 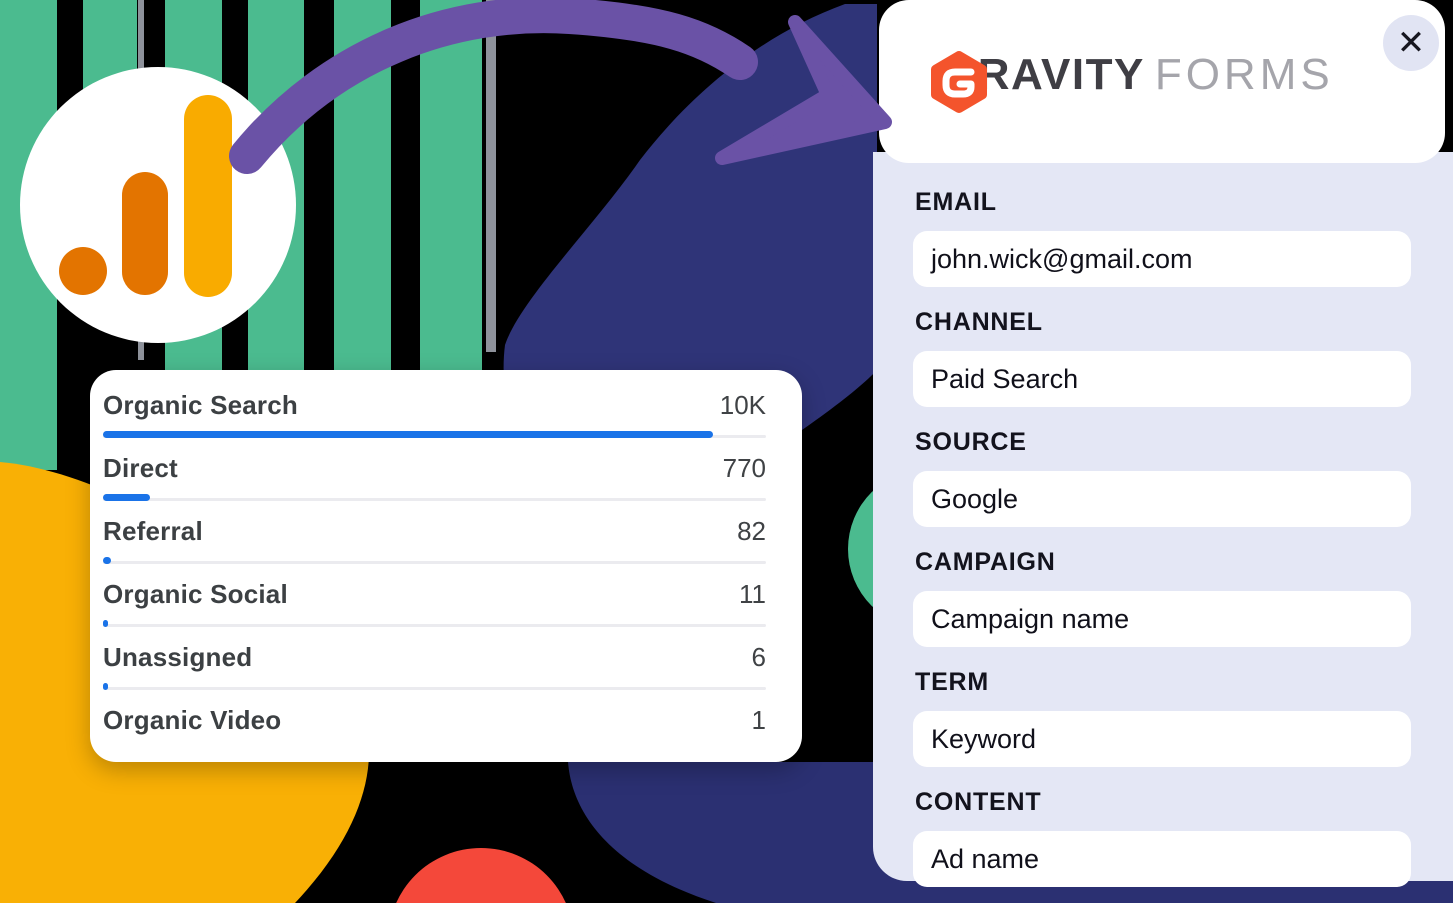 I want to click on channel-label: Organic Social, so click(x=195, y=594).